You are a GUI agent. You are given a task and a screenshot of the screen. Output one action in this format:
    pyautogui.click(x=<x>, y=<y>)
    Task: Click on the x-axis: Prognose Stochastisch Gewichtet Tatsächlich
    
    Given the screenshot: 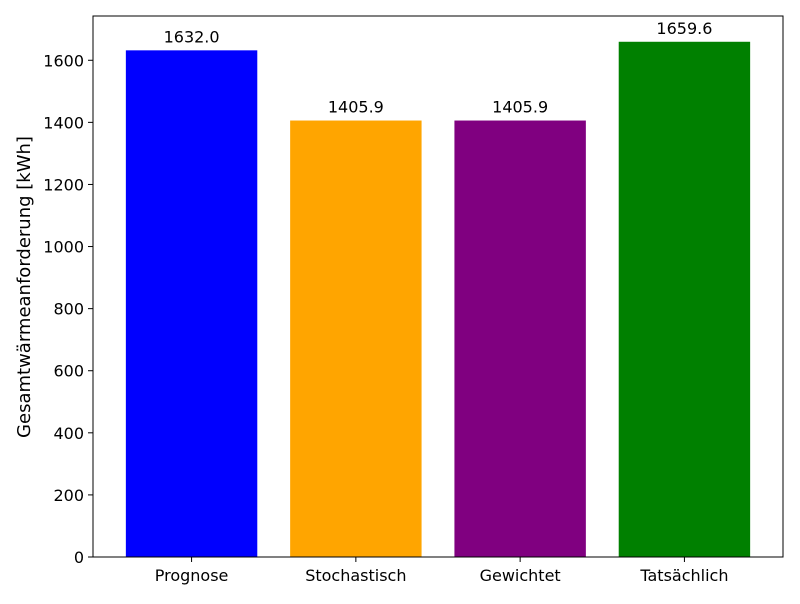 What is the action you would take?
    pyautogui.click(x=441, y=571)
    